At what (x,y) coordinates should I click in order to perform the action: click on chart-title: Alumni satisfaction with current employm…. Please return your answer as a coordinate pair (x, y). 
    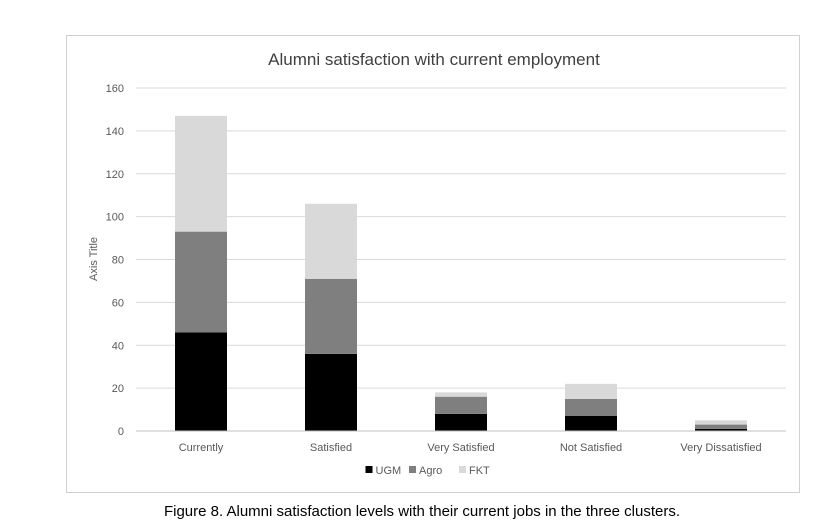
    Looking at the image, I should click on (434, 59).